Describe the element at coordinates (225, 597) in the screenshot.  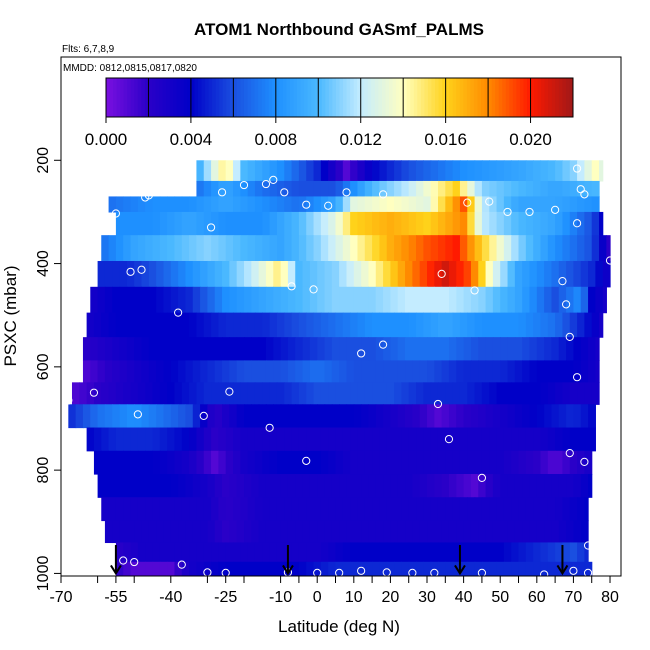
I see `x-tick-label: -25` at that location.